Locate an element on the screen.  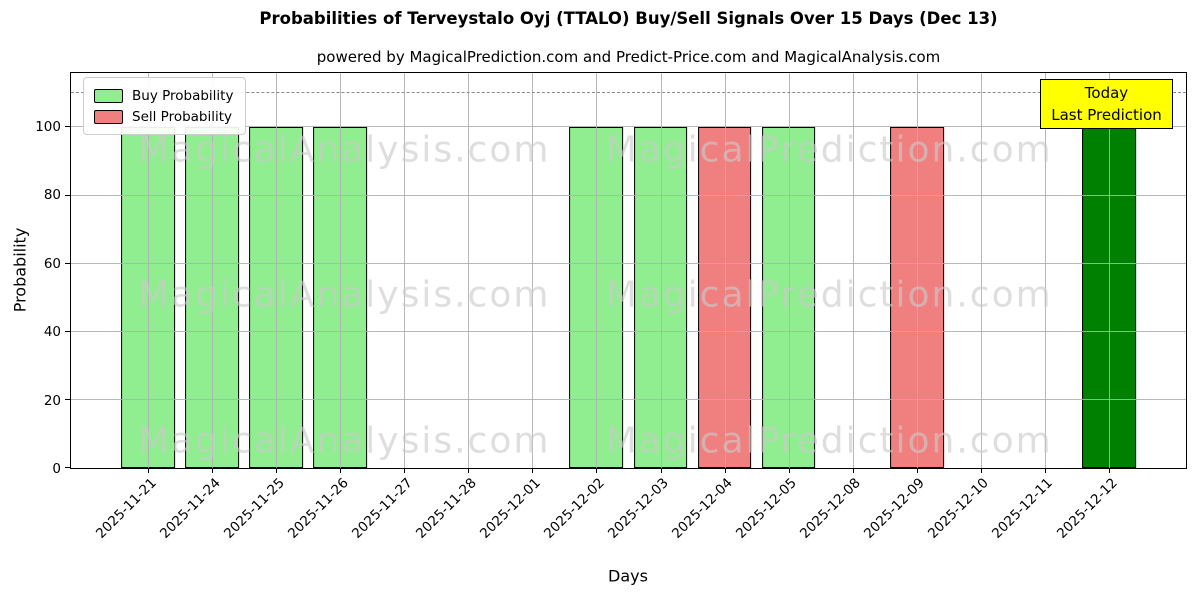
x-tick-label: 2025-11-24 is located at coordinates (190, 508).